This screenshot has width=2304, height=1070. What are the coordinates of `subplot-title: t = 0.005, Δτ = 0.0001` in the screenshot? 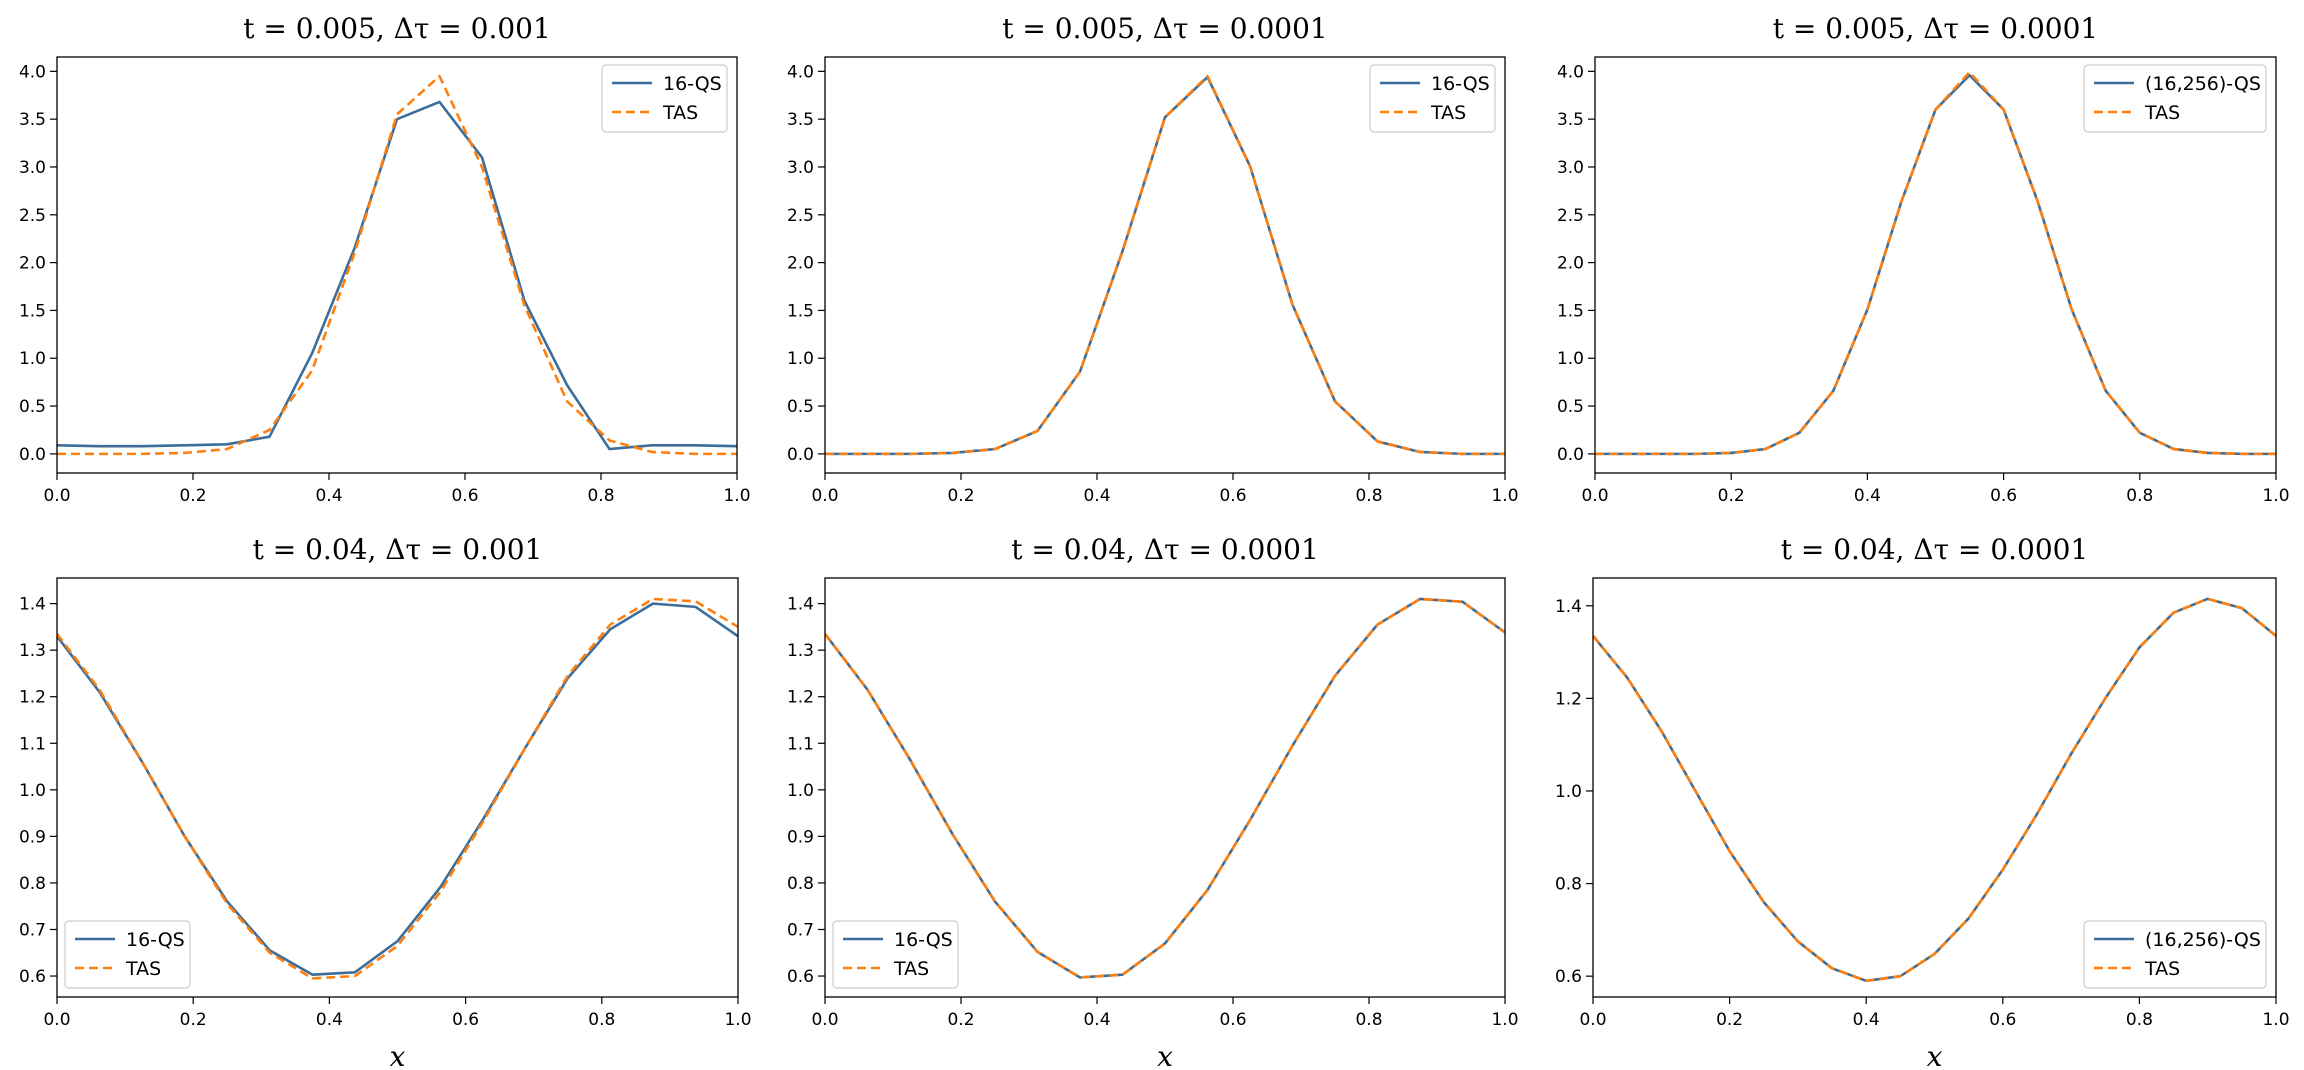 It's located at (1935, 28).